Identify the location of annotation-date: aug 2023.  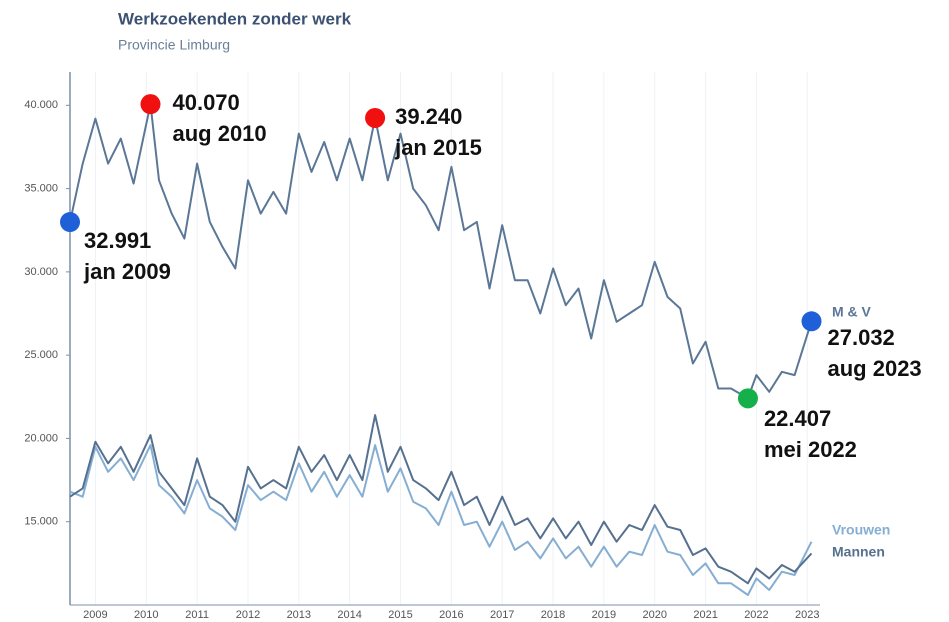
(875, 368).